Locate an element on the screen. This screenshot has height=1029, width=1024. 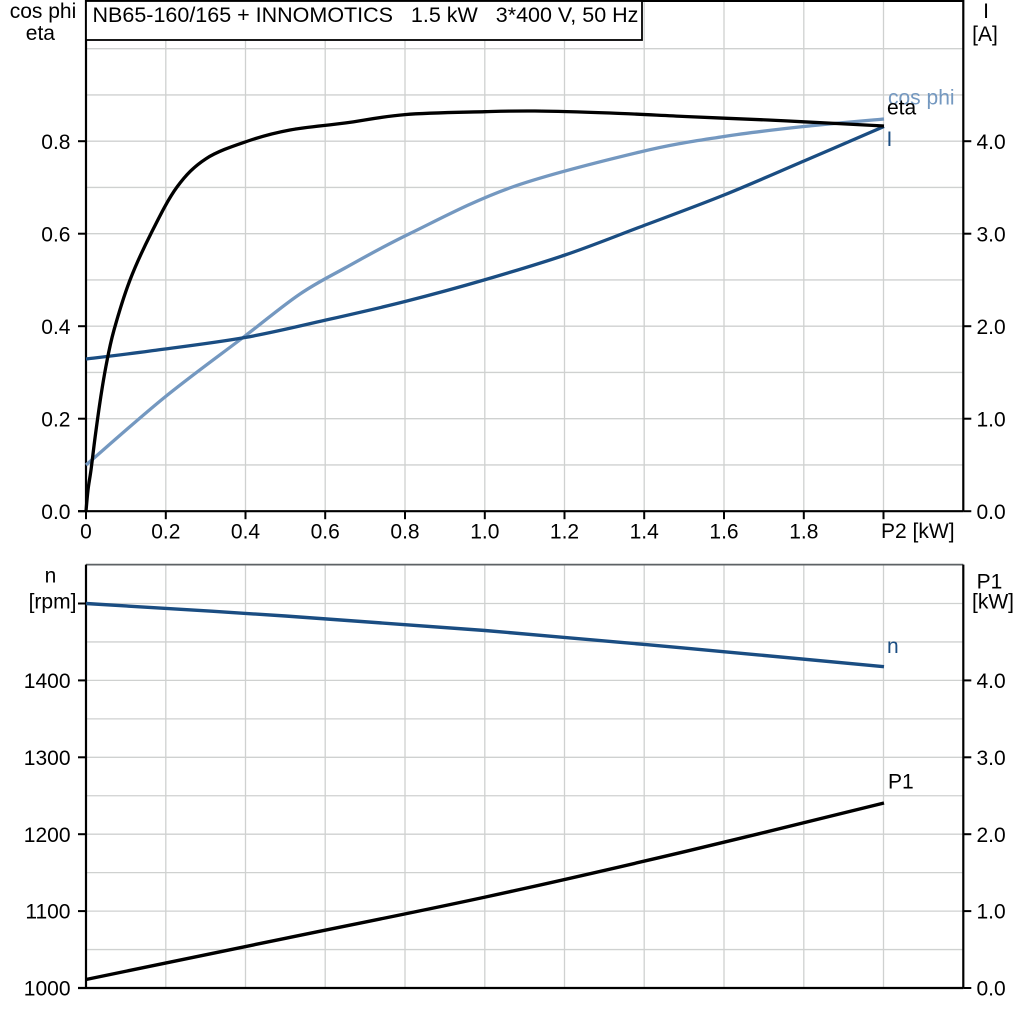
svg-text: 1400 is located at coordinates (47, 681).